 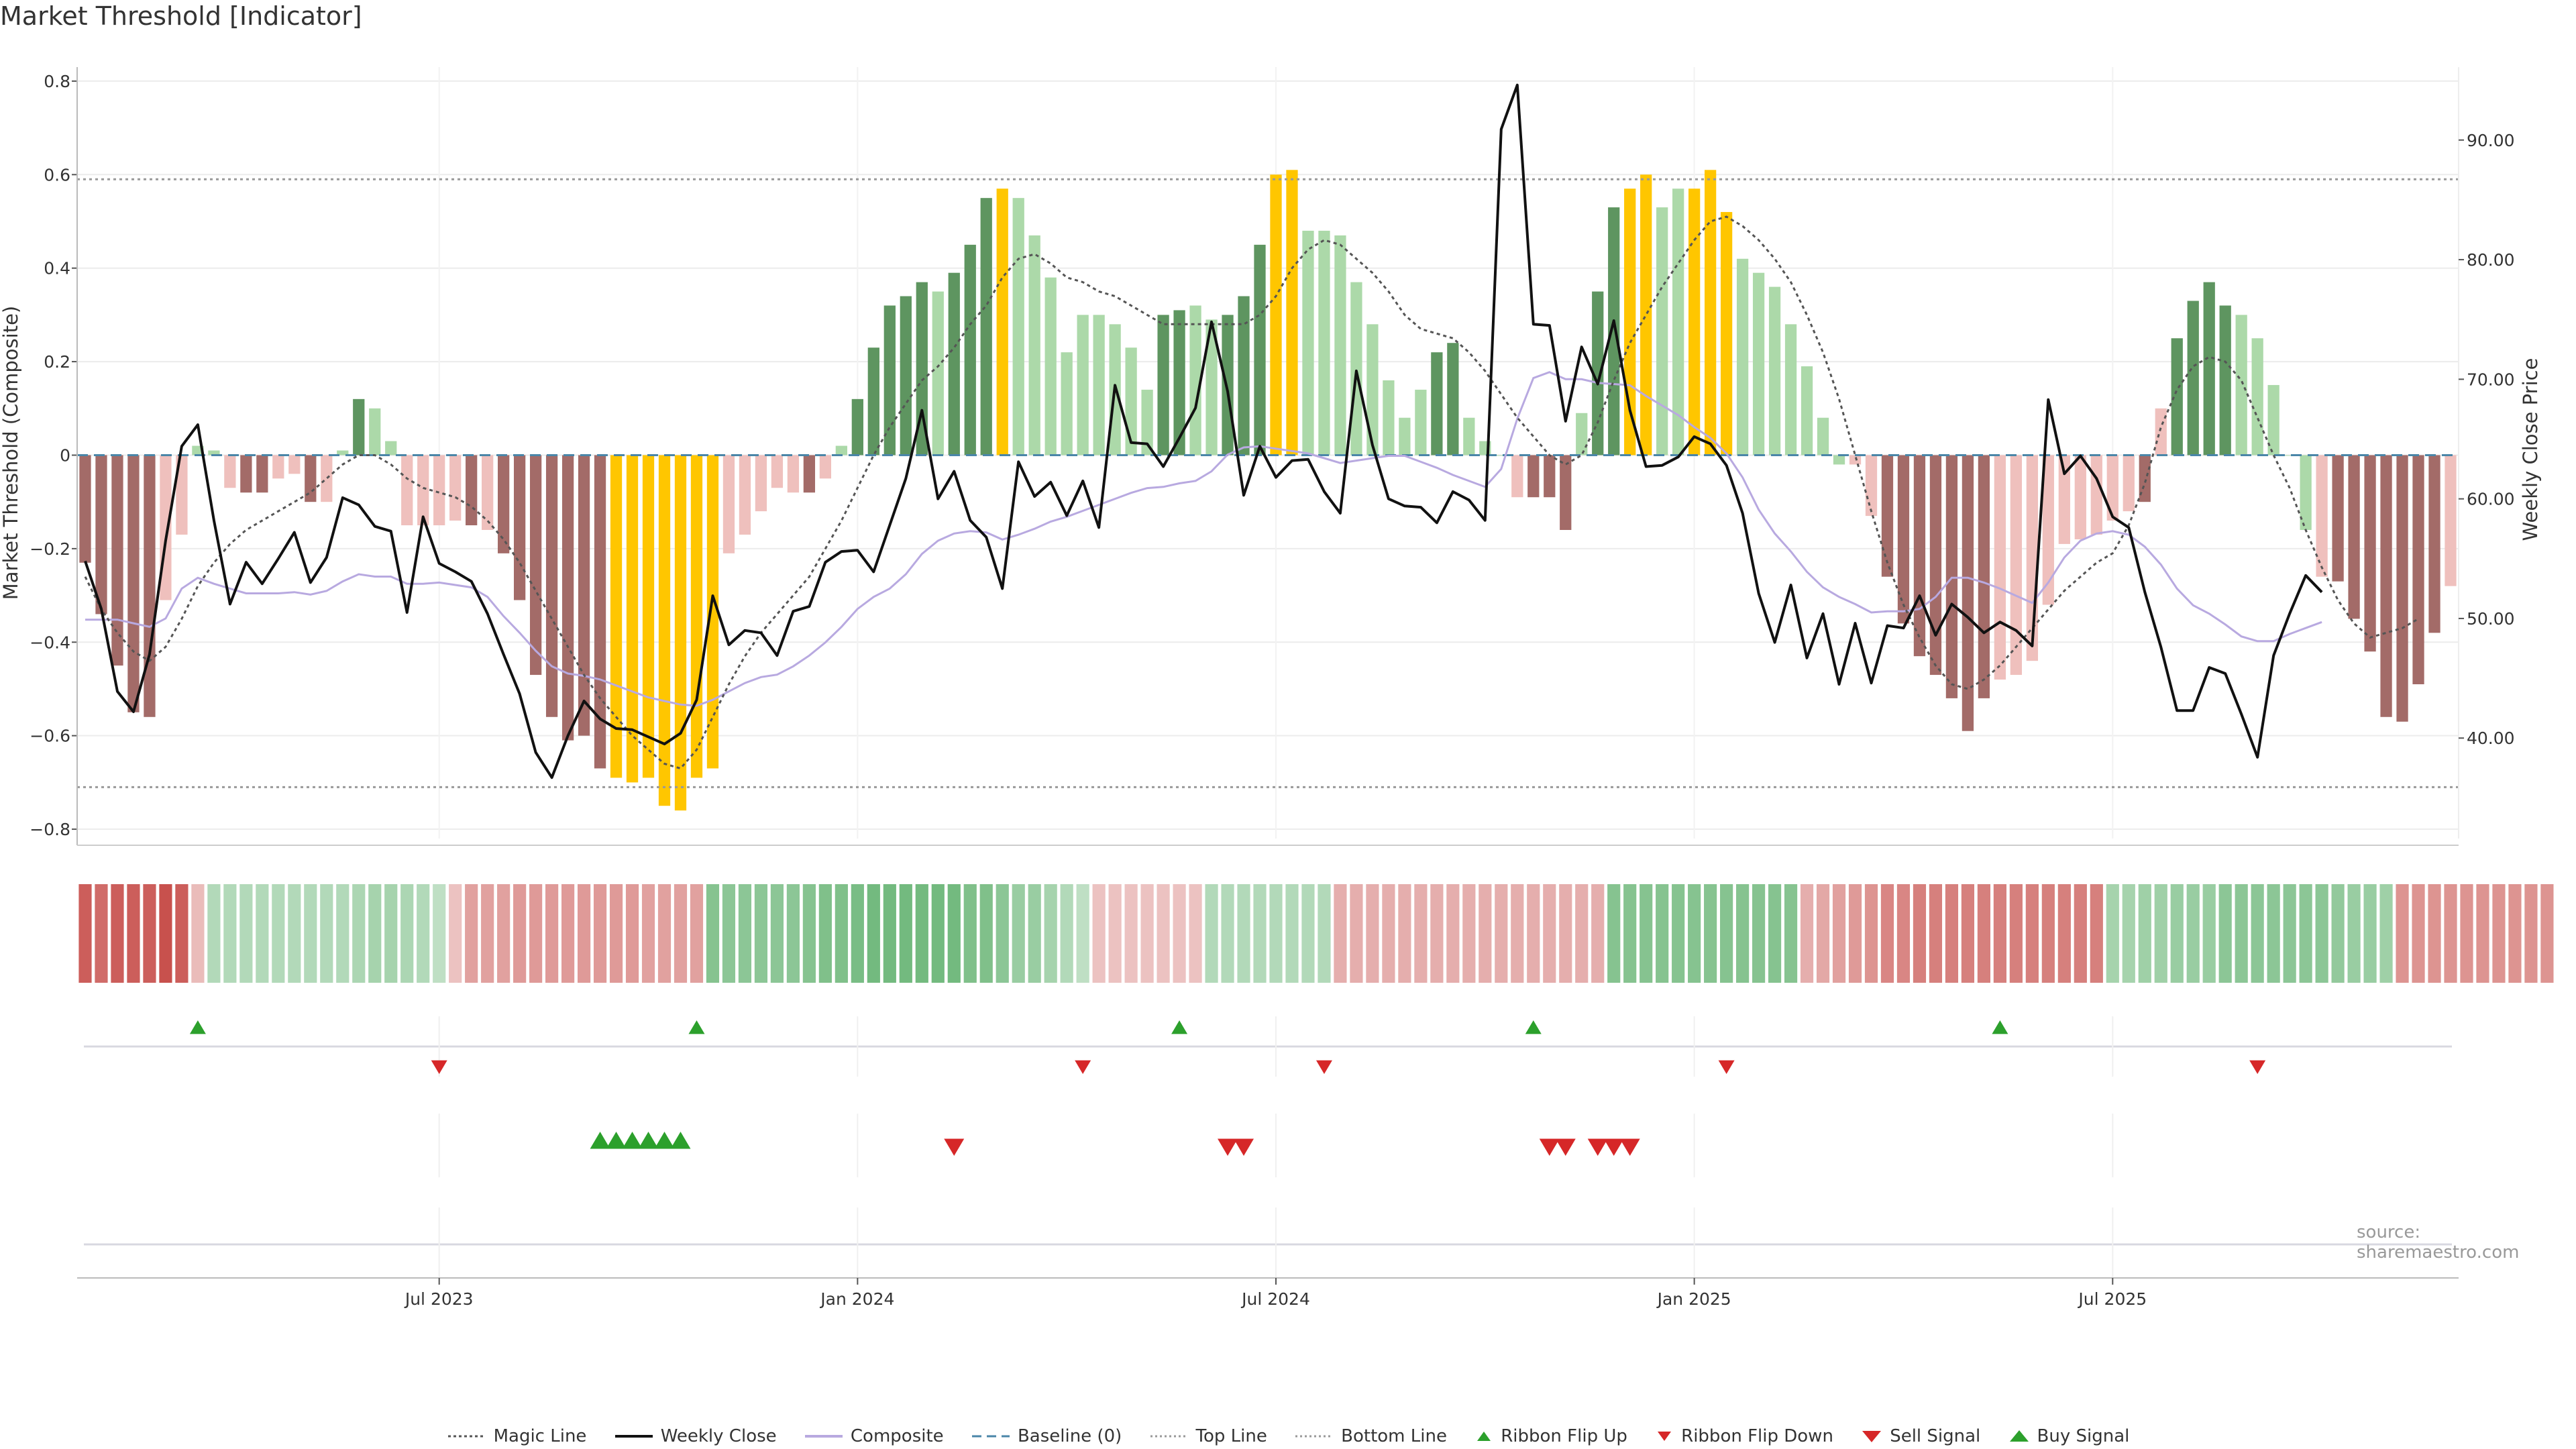 What do you see at coordinates (50, 642) in the screenshot?
I see `left-tick-label: −0.4` at bounding box center [50, 642].